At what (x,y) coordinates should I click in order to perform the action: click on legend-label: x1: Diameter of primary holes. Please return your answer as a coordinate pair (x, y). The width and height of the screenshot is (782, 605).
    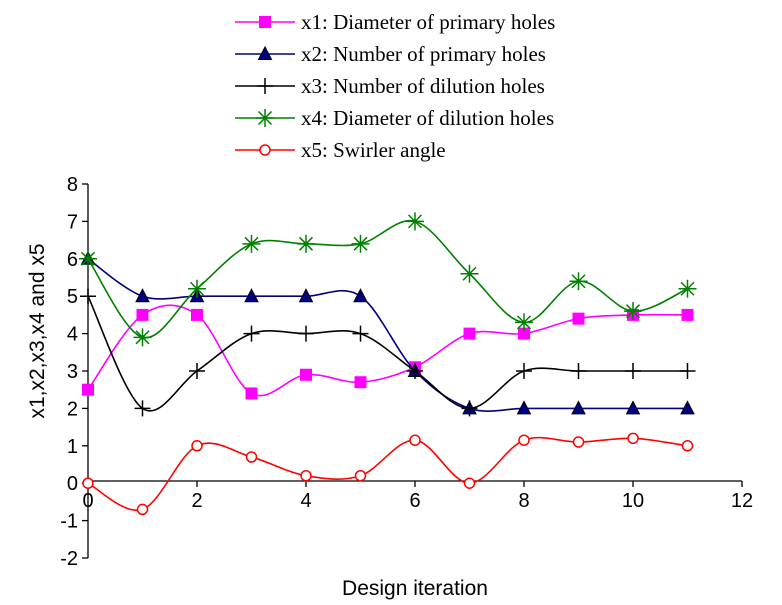
    Looking at the image, I should click on (428, 22).